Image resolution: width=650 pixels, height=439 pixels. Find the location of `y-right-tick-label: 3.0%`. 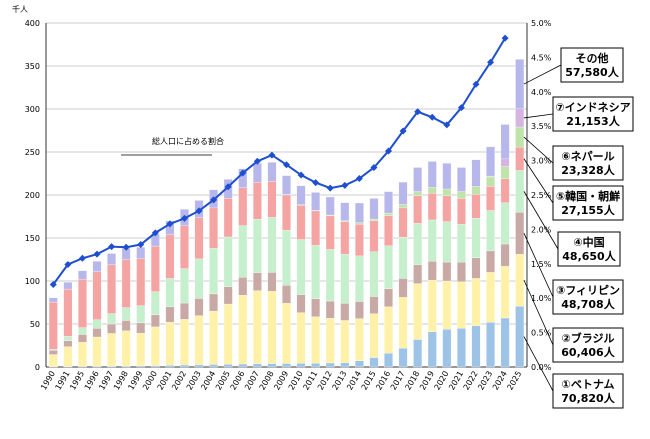

y-right-tick-label: 3.0% is located at coordinates (541, 161).